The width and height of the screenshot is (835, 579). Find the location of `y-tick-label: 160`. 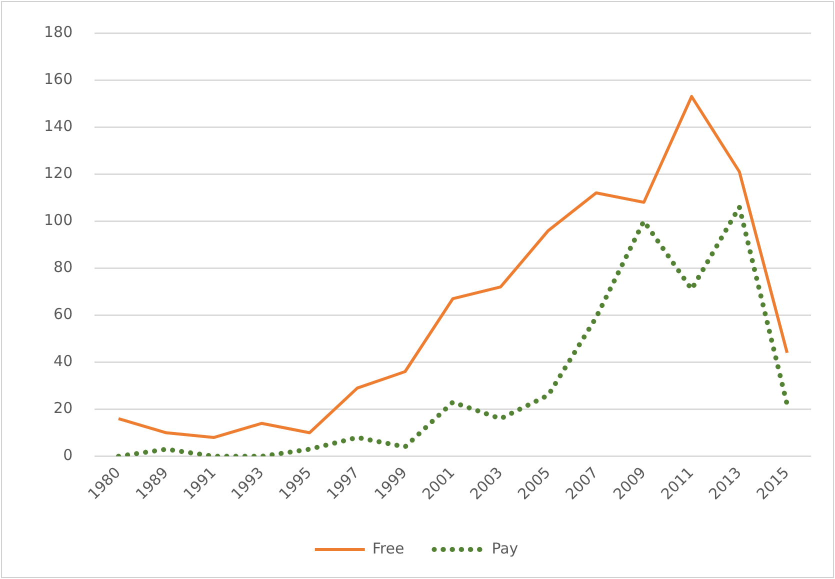

y-tick-label: 160 is located at coordinates (58, 79).